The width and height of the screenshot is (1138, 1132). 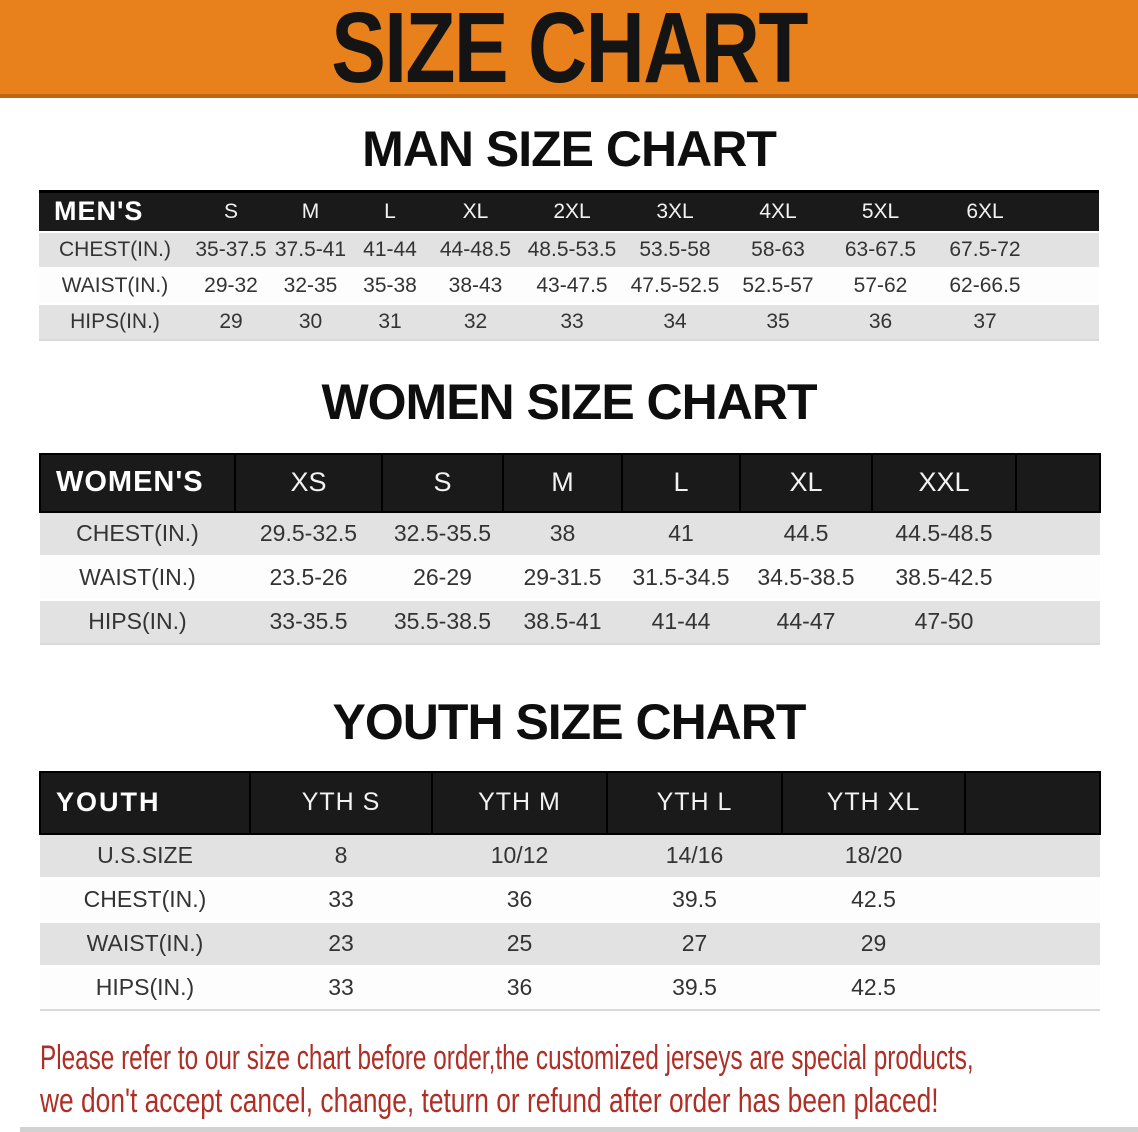 What do you see at coordinates (873, 987) in the screenshot?
I see `cell: 42.5` at bounding box center [873, 987].